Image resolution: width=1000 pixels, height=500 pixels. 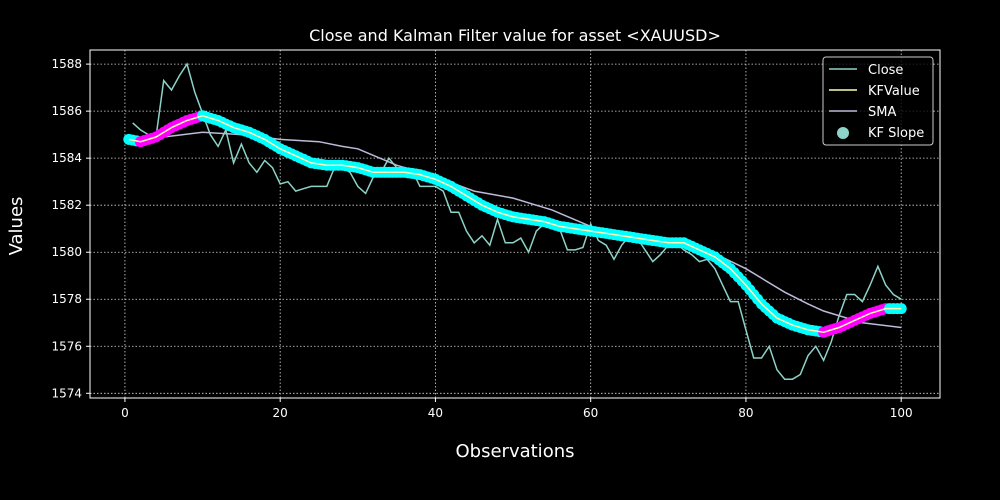 What do you see at coordinates (843, 133) in the screenshot?
I see `legend-swatch-marker` at bounding box center [843, 133].